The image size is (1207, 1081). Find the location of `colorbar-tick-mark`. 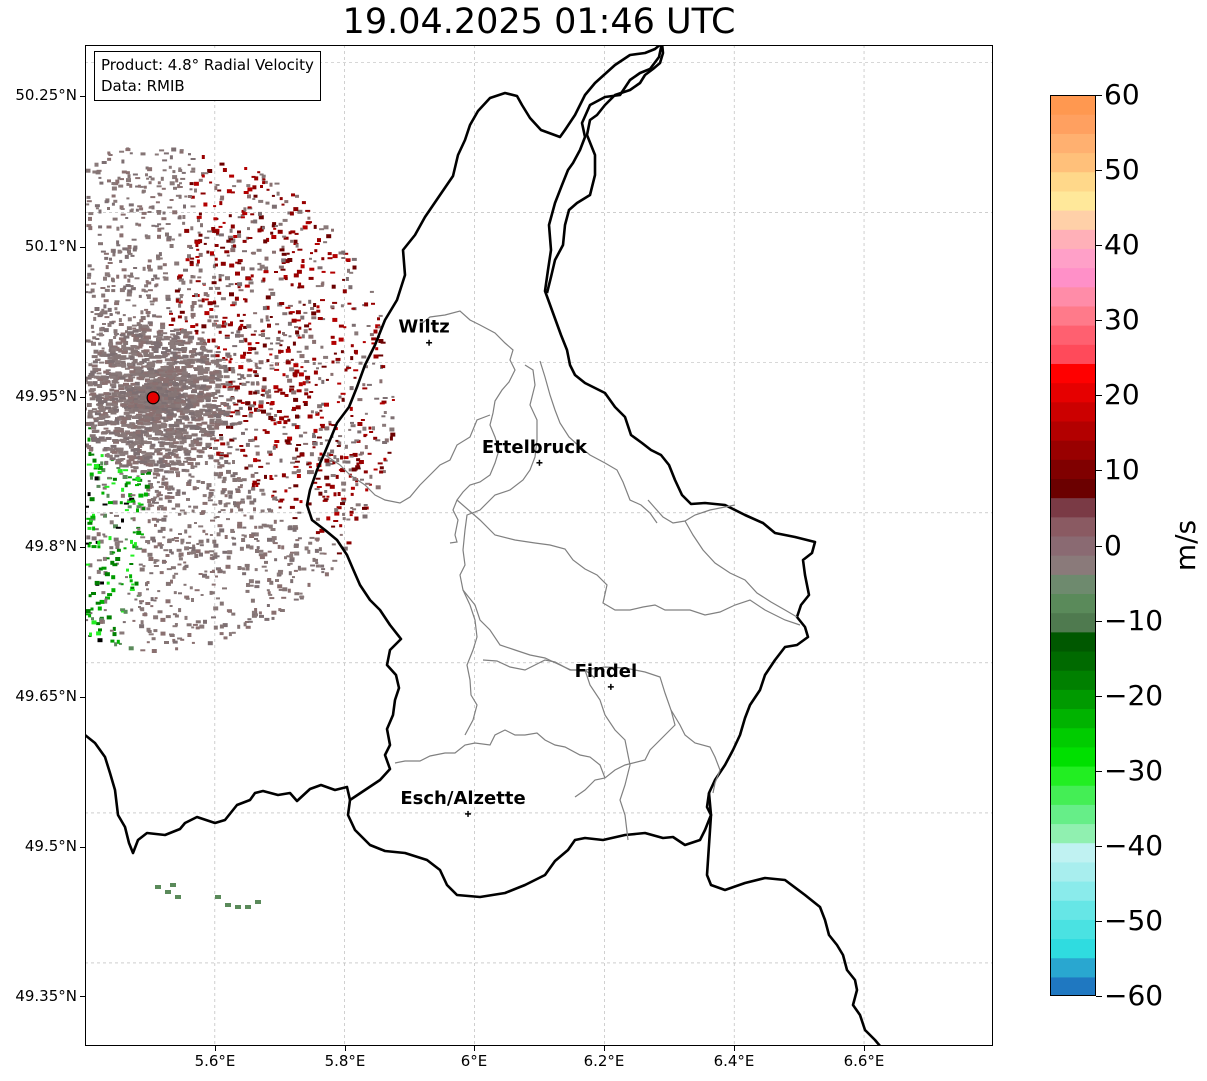

colorbar-tick-mark is located at coordinates (1099, 471).